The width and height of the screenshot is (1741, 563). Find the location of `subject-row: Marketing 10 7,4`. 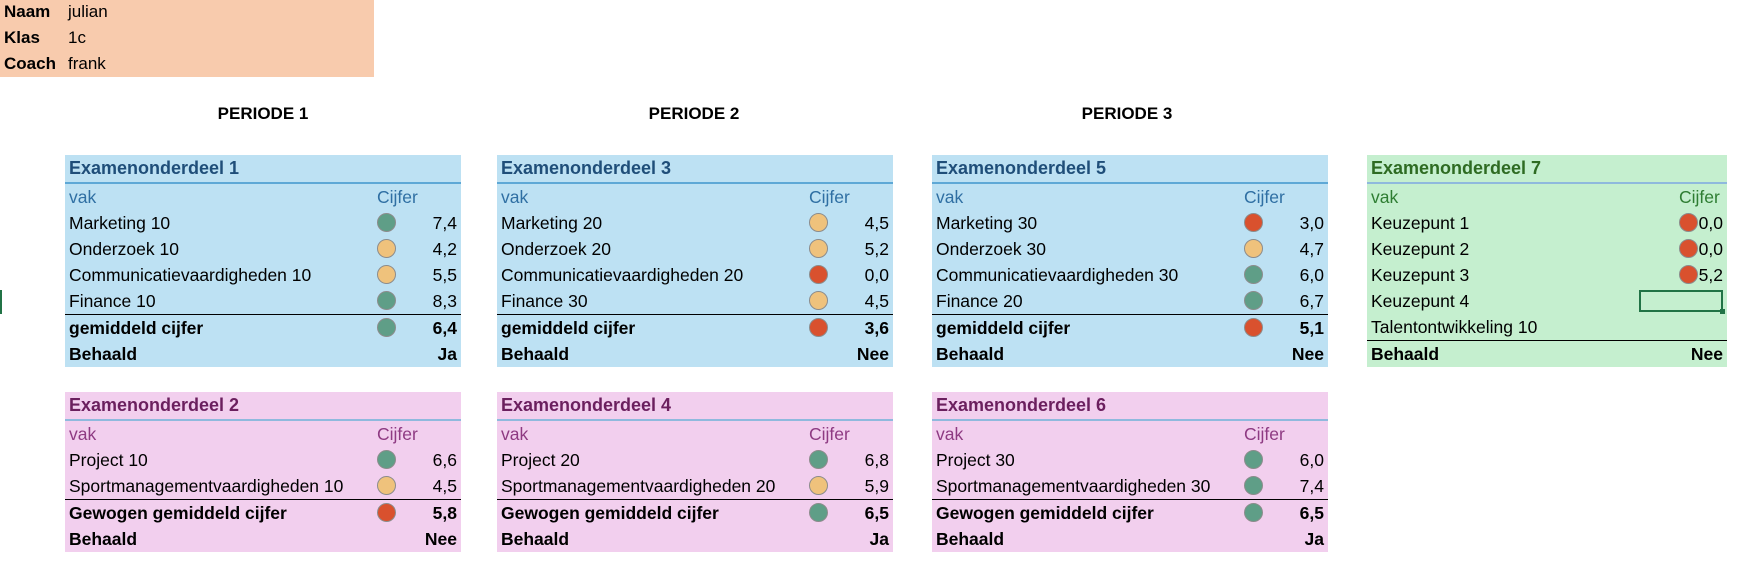

subject-row: Marketing 10 7,4 is located at coordinates (263, 223).